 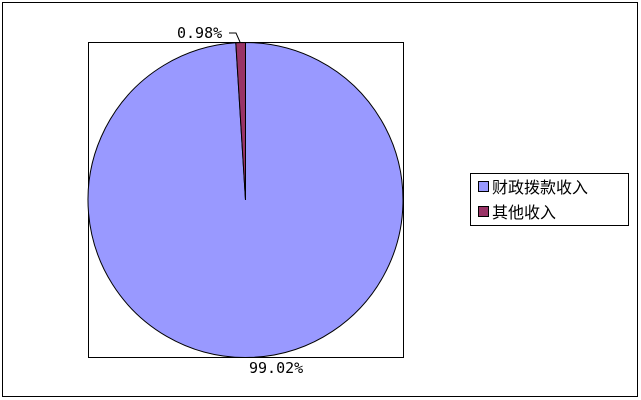 What do you see at coordinates (235, 37) in the screenshot?
I see `leader-line` at bounding box center [235, 37].